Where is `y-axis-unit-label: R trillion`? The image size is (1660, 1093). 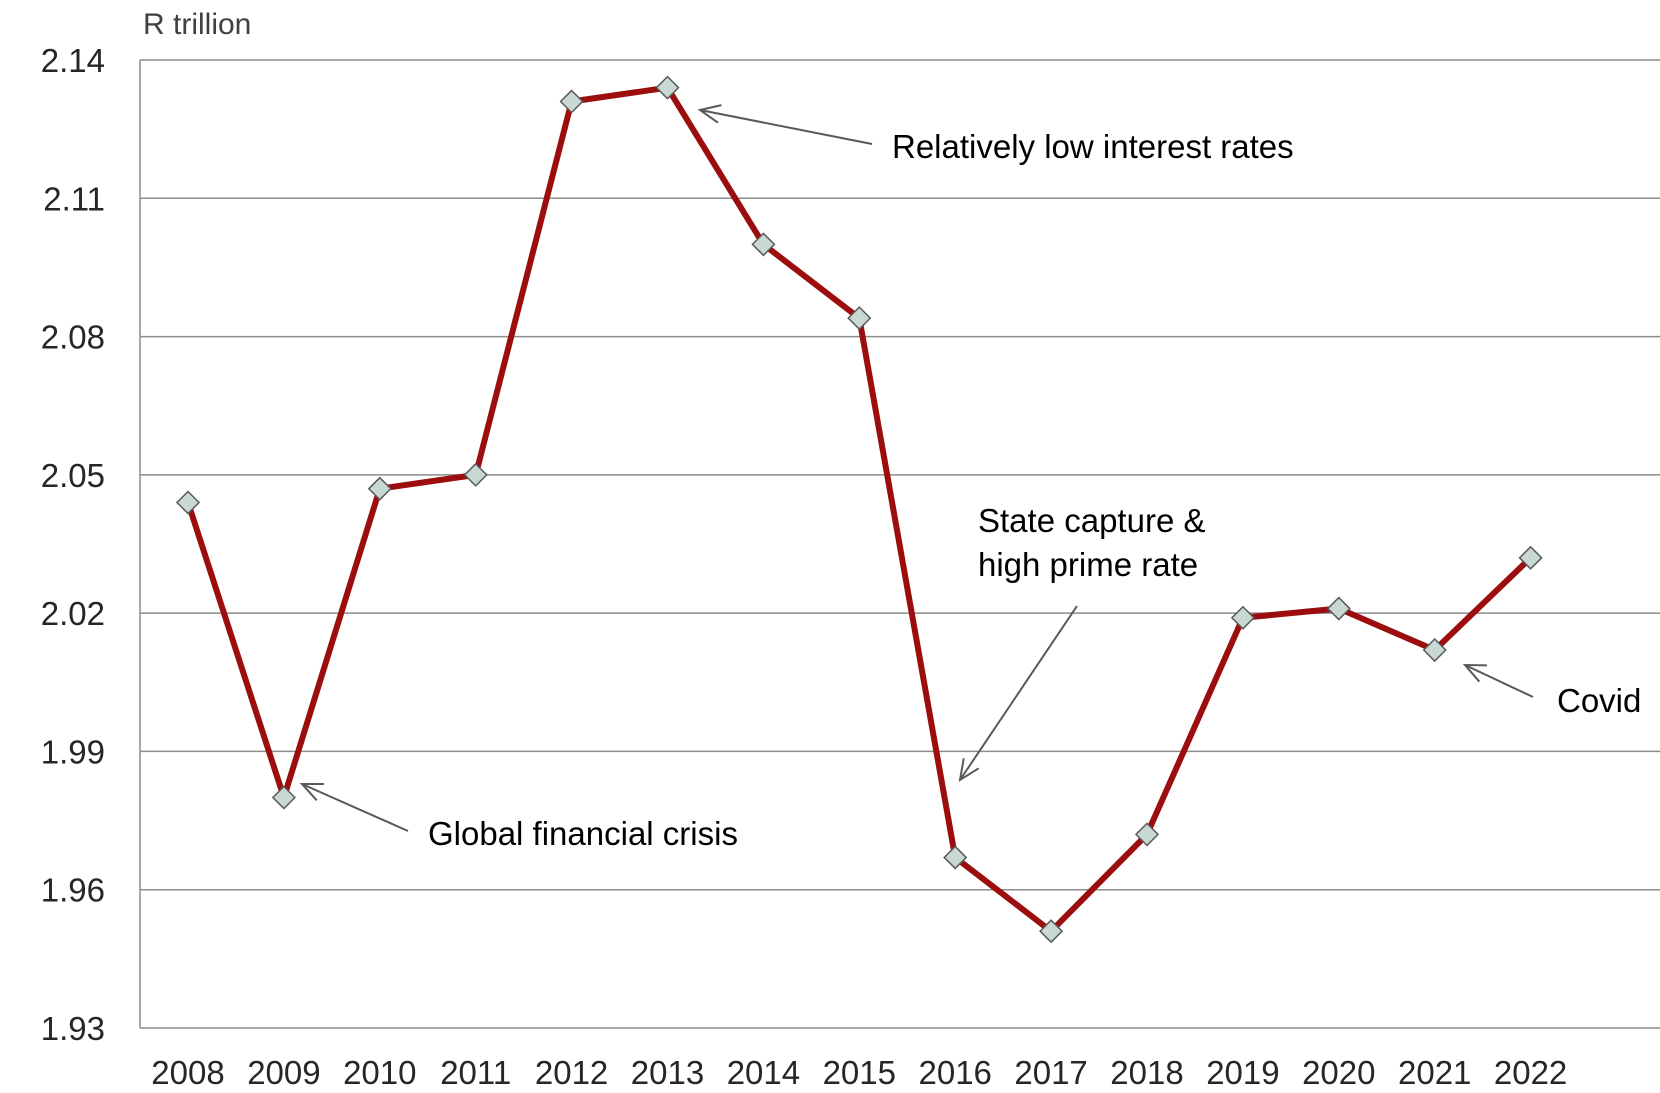
y-axis-unit-label: R trillion is located at coordinates (197, 24).